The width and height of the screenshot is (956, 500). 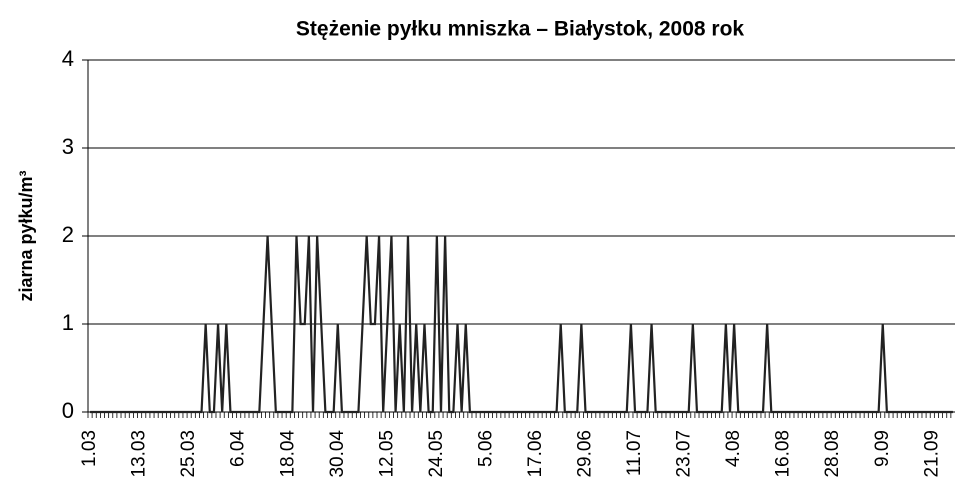 I want to click on x-tick-label: 16.08, so click(x=783, y=454).